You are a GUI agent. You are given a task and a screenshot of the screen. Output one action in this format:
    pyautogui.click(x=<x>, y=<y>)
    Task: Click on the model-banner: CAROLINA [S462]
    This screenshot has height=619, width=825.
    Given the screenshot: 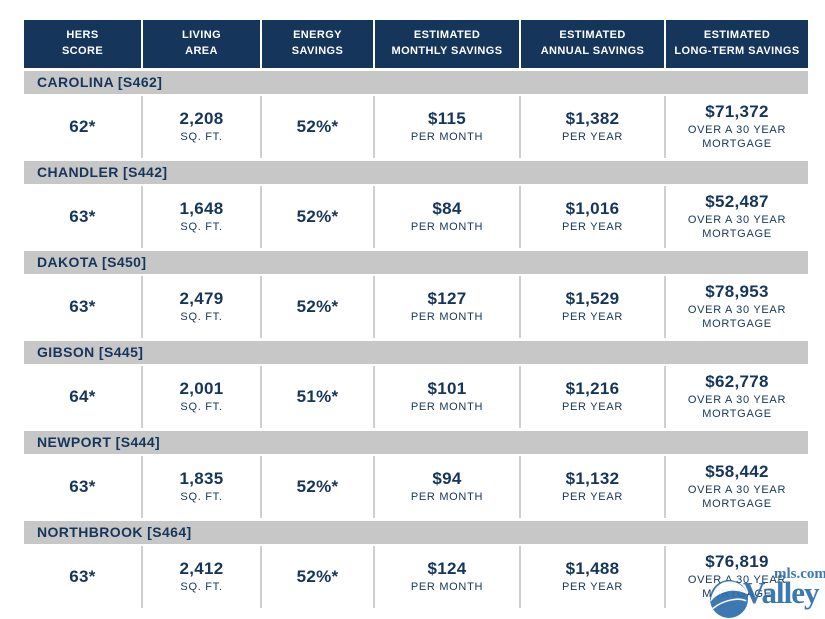 What is the action you would take?
    pyautogui.click(x=416, y=82)
    